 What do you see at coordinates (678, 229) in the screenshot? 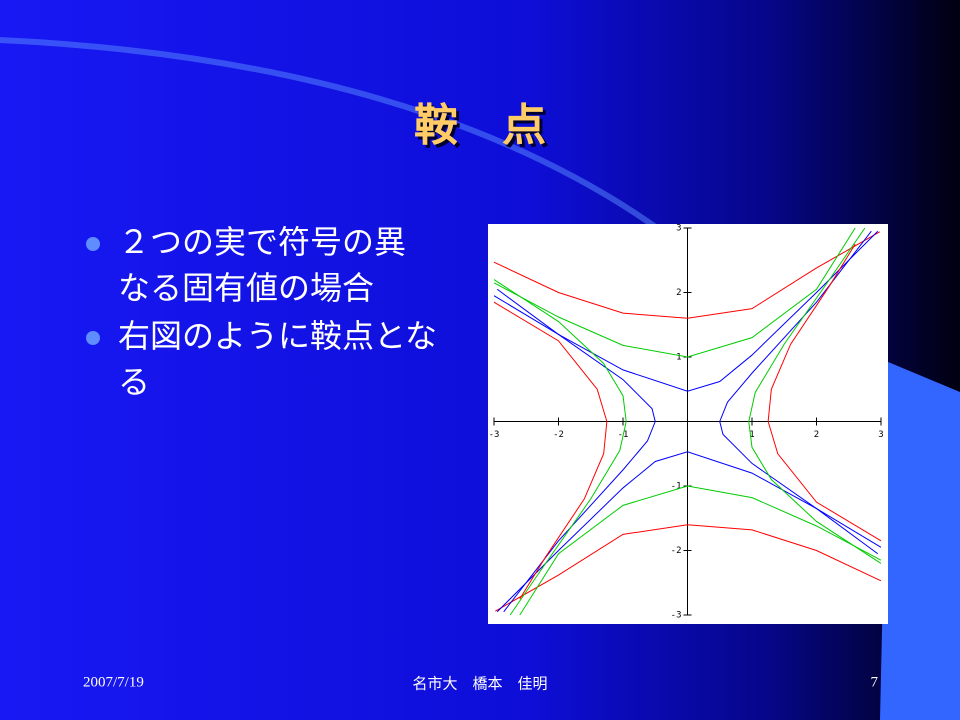
I see `y-tick-label: 3` at bounding box center [678, 229].